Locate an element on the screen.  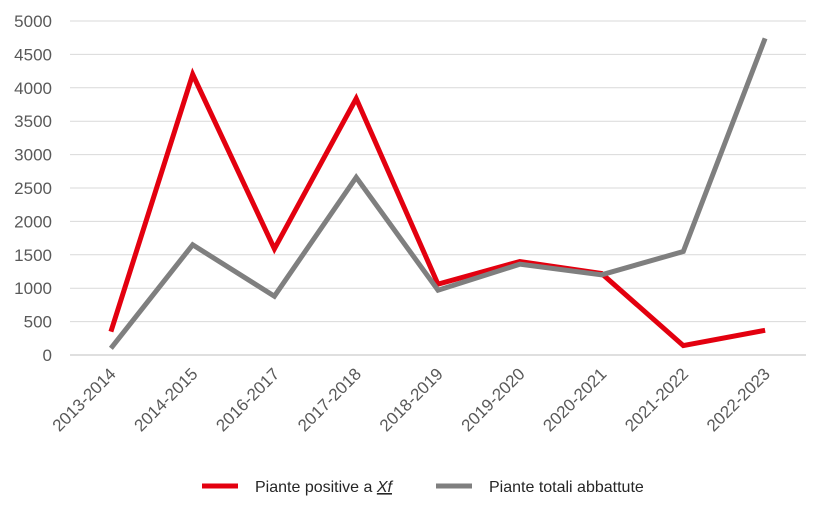
y-tick-label: 1500 is located at coordinates (33, 255).